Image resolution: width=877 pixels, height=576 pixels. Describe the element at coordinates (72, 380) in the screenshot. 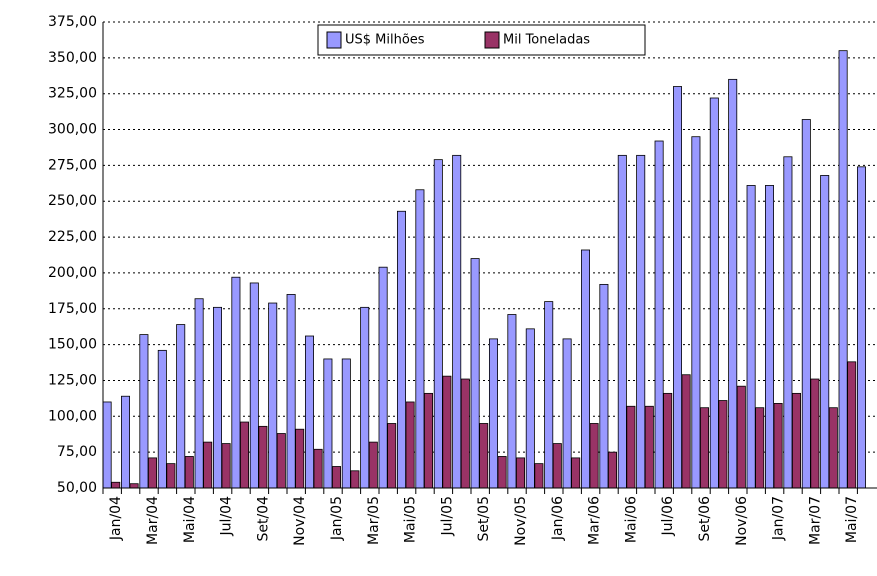

I see `y-tick-label: 125,00` at that location.